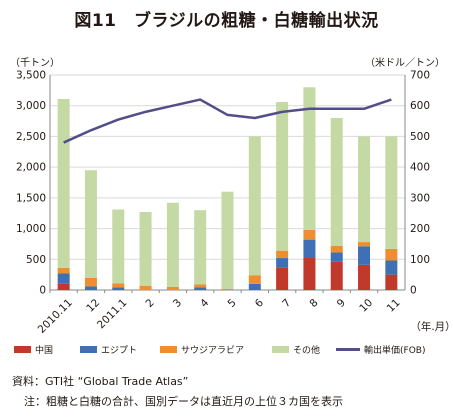 This screenshot has height=417, width=453. I want to click on x-tick-label: 12, so click(93, 306).